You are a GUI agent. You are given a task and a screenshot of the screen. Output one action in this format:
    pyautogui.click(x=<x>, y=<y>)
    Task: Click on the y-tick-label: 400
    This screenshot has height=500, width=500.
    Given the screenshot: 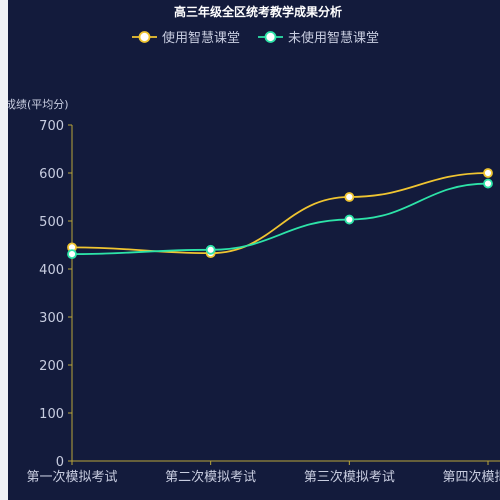 What is the action you would take?
    pyautogui.click(x=51, y=270)
    